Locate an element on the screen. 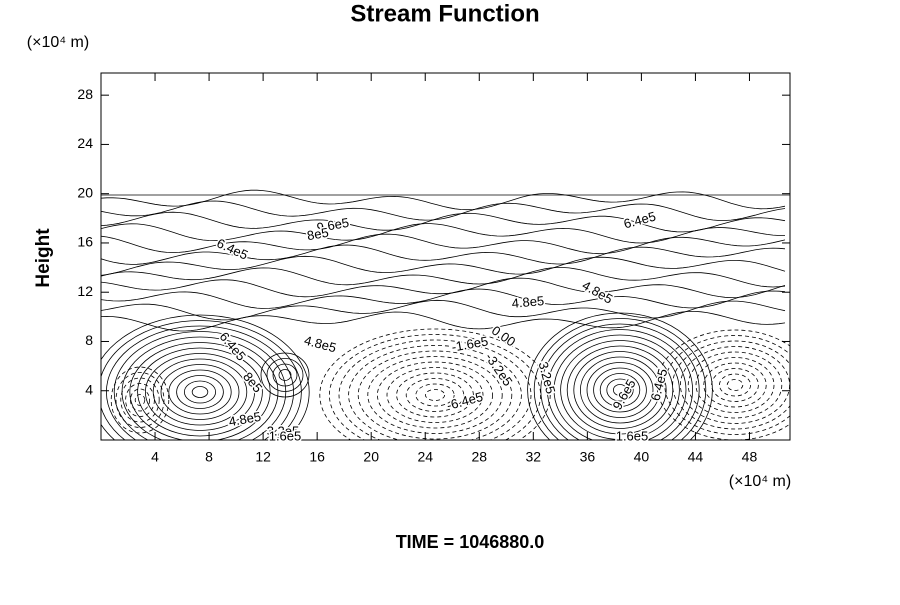 The height and width of the screenshot is (605, 900). y-unit: (×10⁴ m) is located at coordinates (58, 42).